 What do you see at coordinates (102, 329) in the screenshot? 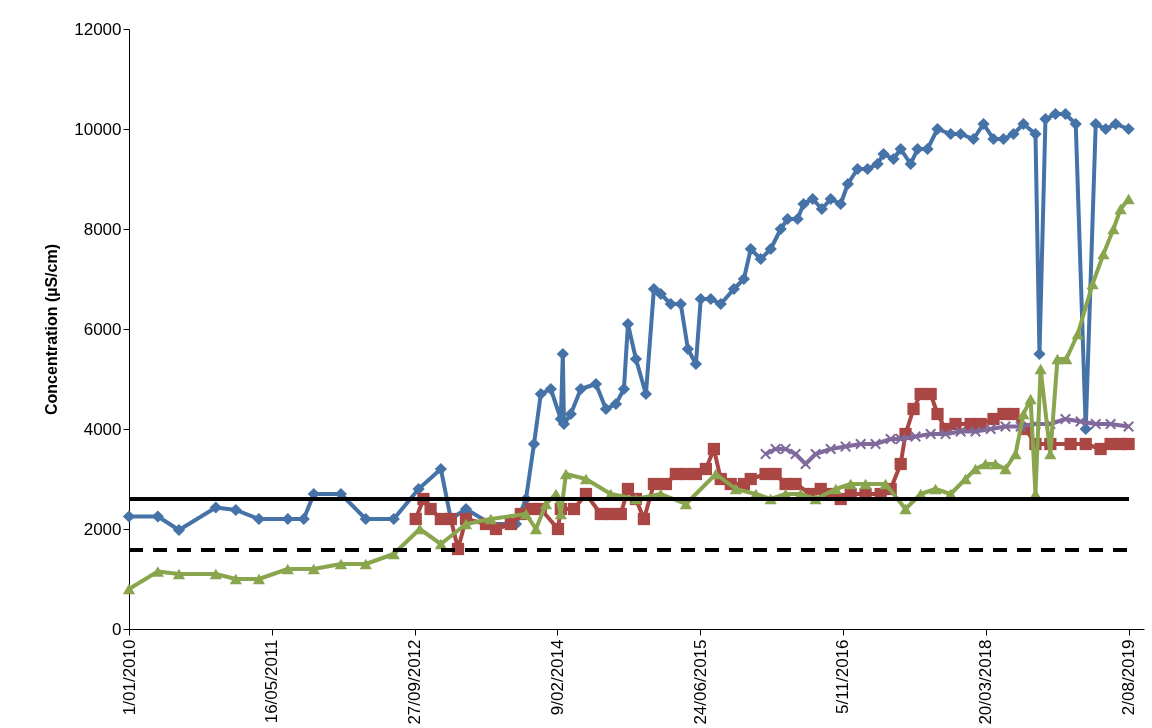
I see `y-tick-label: 6000` at bounding box center [102, 329].